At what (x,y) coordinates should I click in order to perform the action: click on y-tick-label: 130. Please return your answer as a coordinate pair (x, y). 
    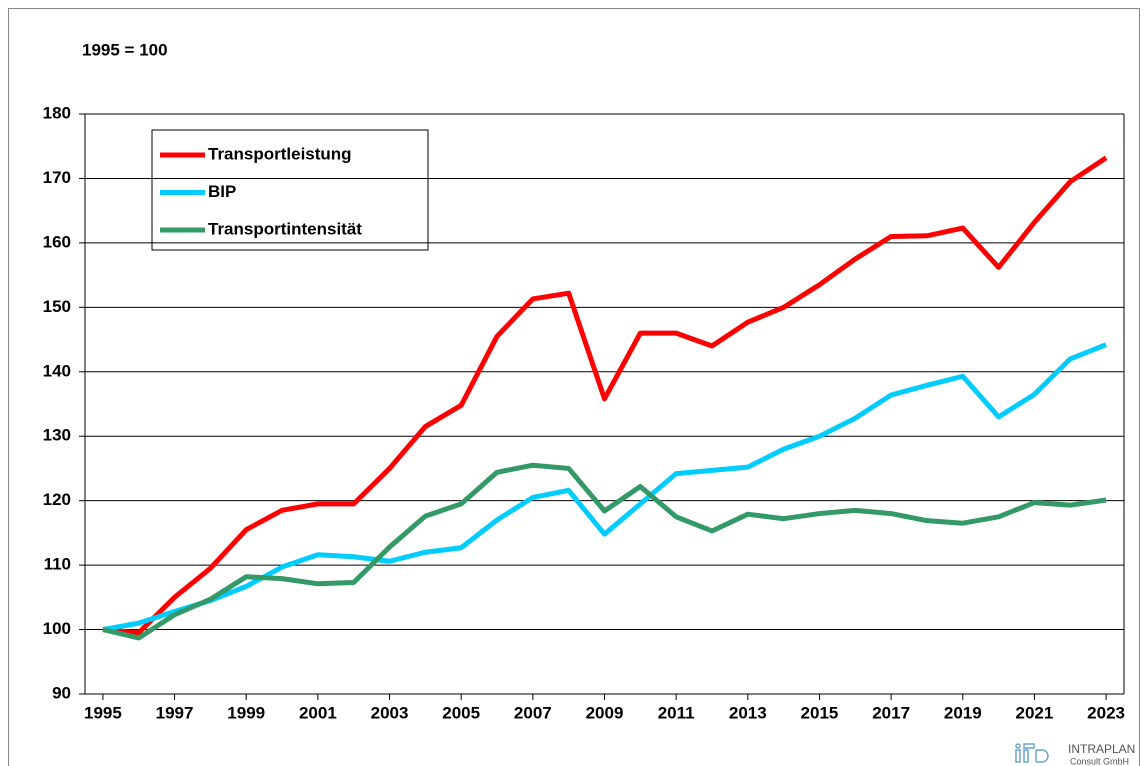
    Looking at the image, I should click on (57, 435).